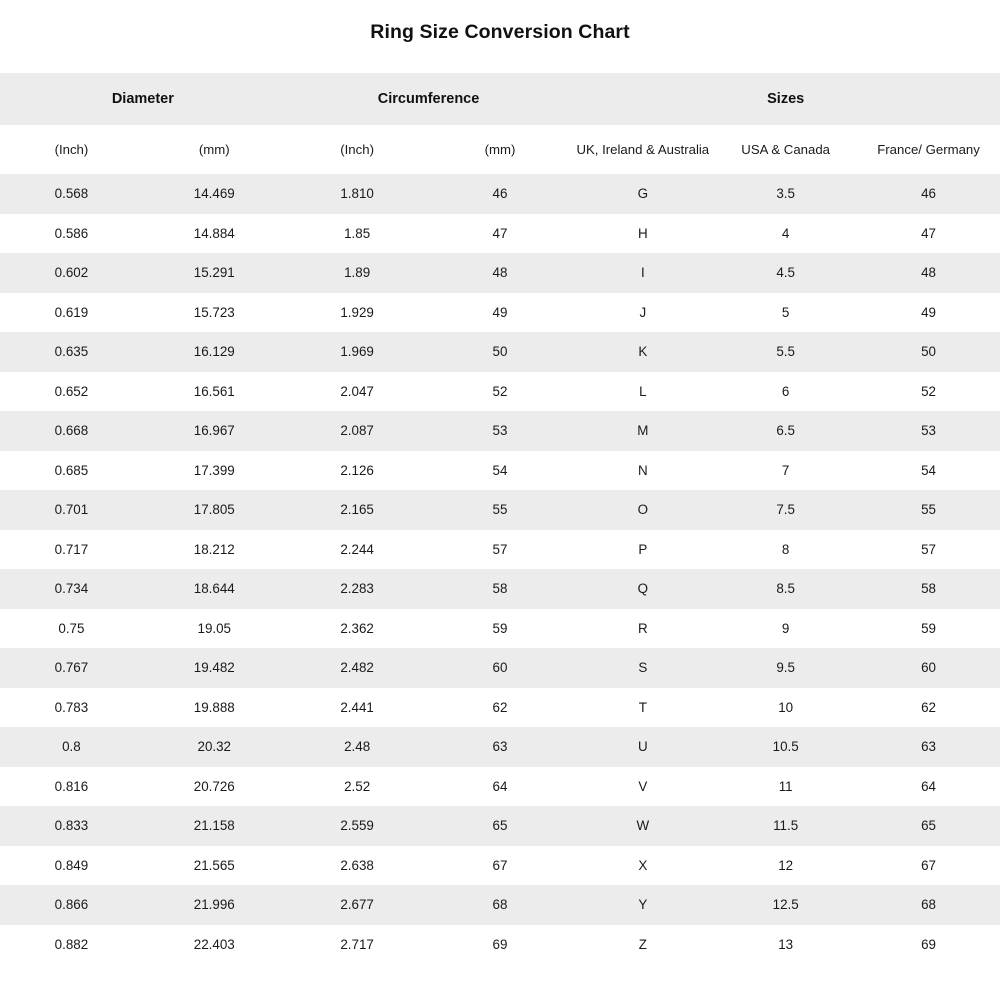 The width and height of the screenshot is (1000, 1000). I want to click on table-cell: W, so click(643, 826).